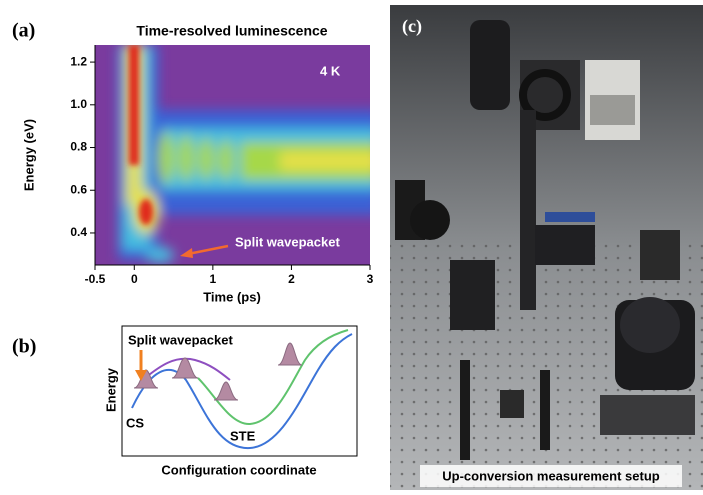 The height and width of the screenshot is (495, 703). What do you see at coordinates (78, 104) in the screenshot?
I see `y-tick-label: 1.0` at bounding box center [78, 104].